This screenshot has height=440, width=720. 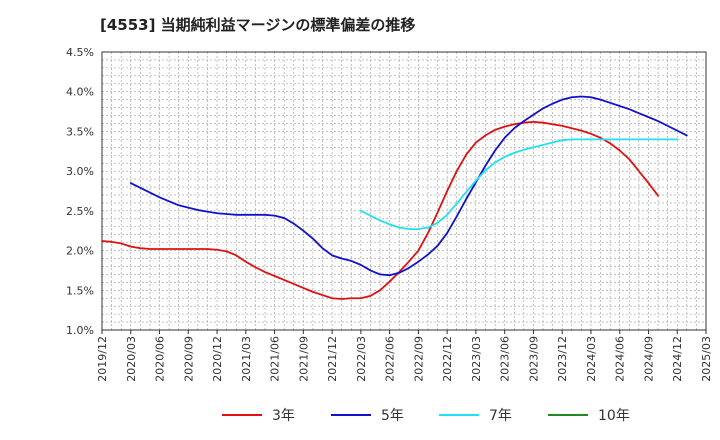 What do you see at coordinates (614, 416) in the screenshot?
I see `legend-label: 10年` at bounding box center [614, 416].